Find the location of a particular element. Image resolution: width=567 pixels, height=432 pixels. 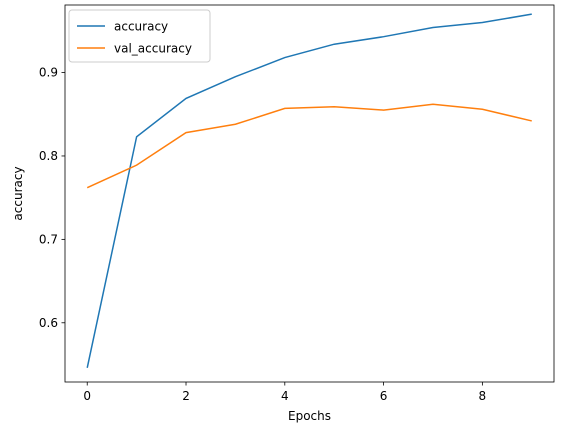

y-axis-label: accuracy is located at coordinates (18, 193).